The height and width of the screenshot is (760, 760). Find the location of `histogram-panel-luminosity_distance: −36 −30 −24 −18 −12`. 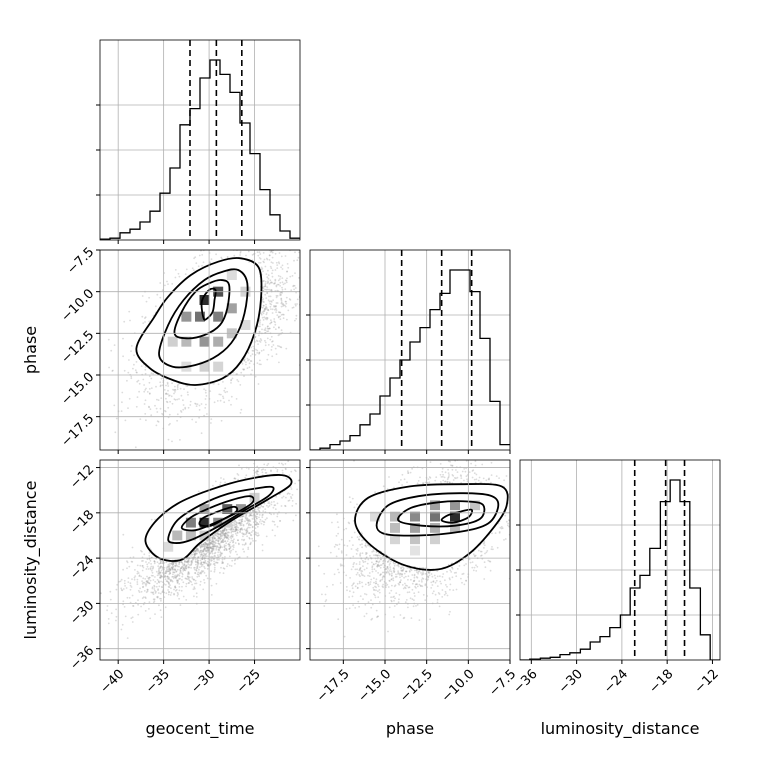

histogram-panel-luminosity_distance: −36 −30 −24 −18 −12 is located at coordinates (616, 578).